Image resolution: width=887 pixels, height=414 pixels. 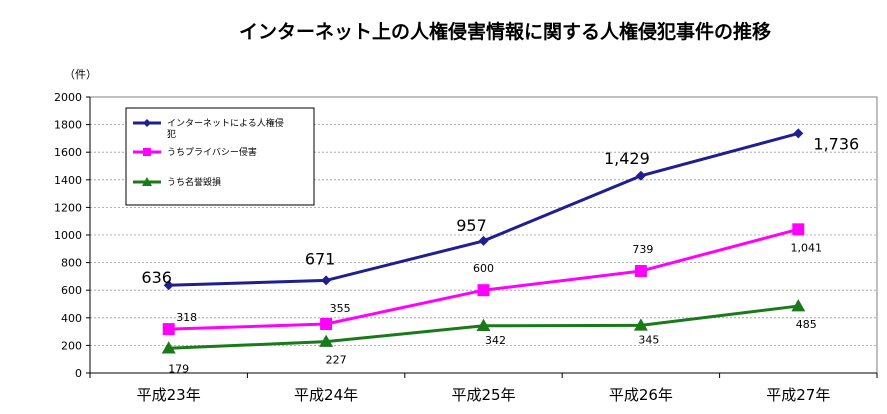 I want to click on data-label: 1,429, so click(x=627, y=158).